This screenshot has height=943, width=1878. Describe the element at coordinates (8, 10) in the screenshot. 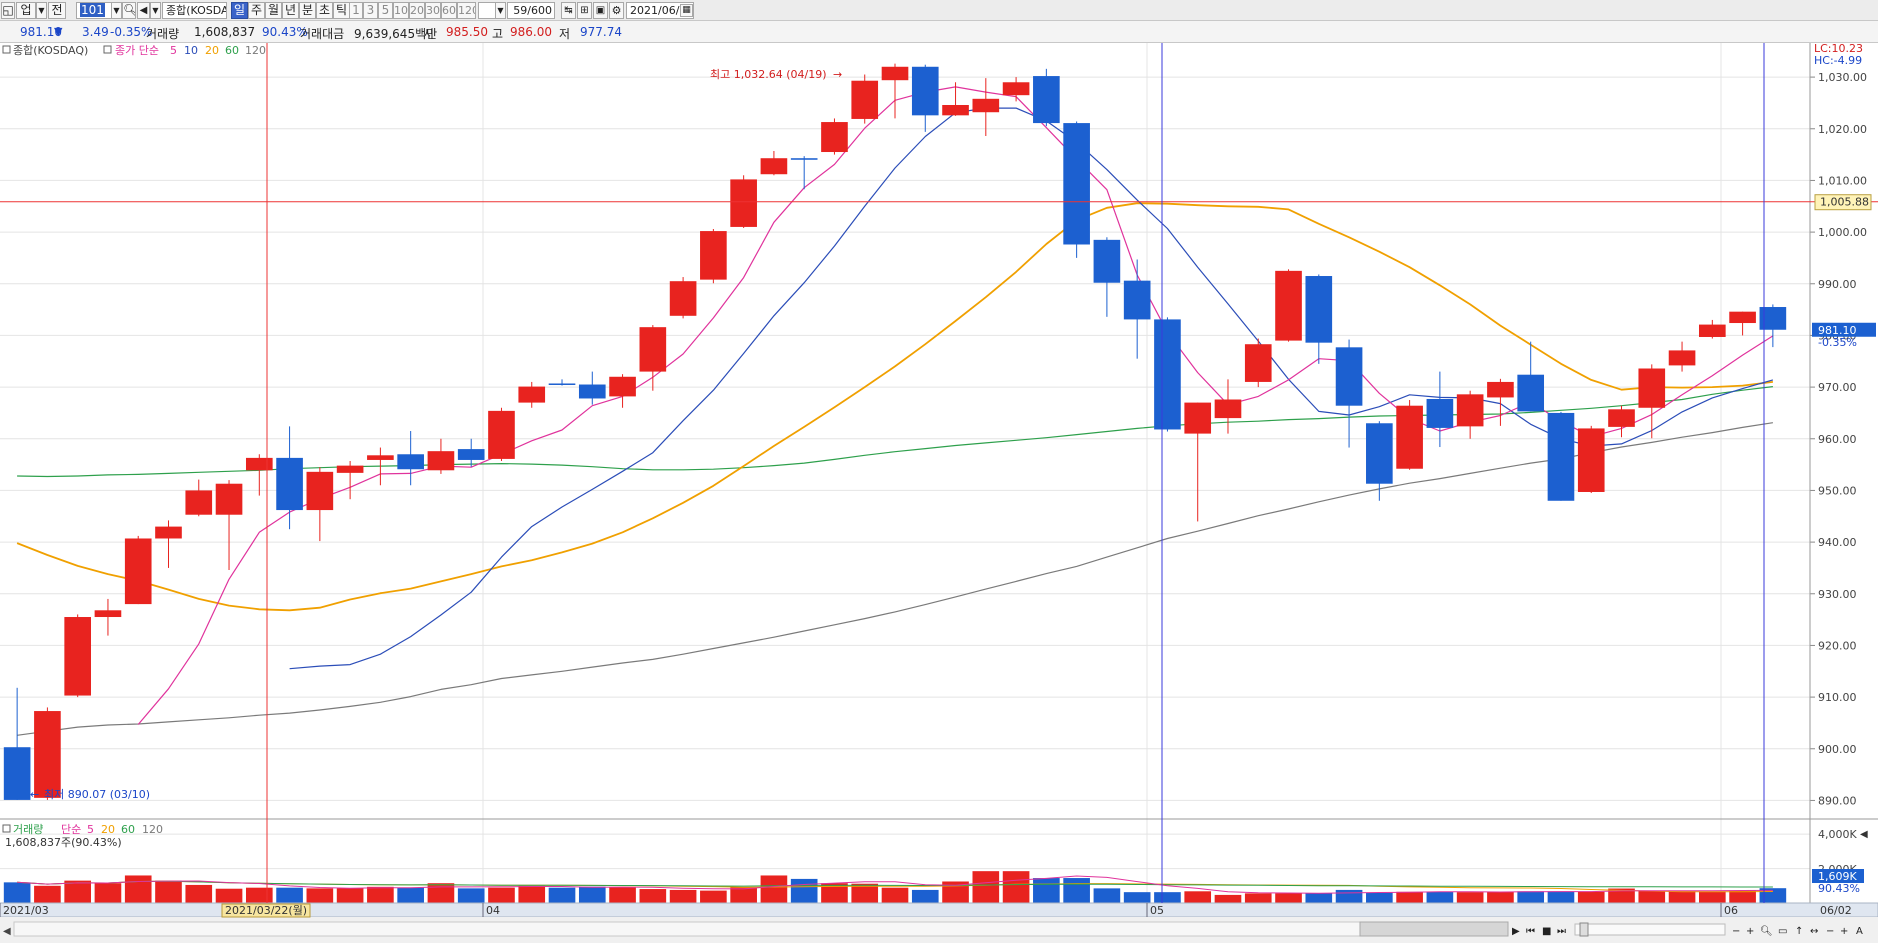

I see `window-menu-icon: ◱` at that location.